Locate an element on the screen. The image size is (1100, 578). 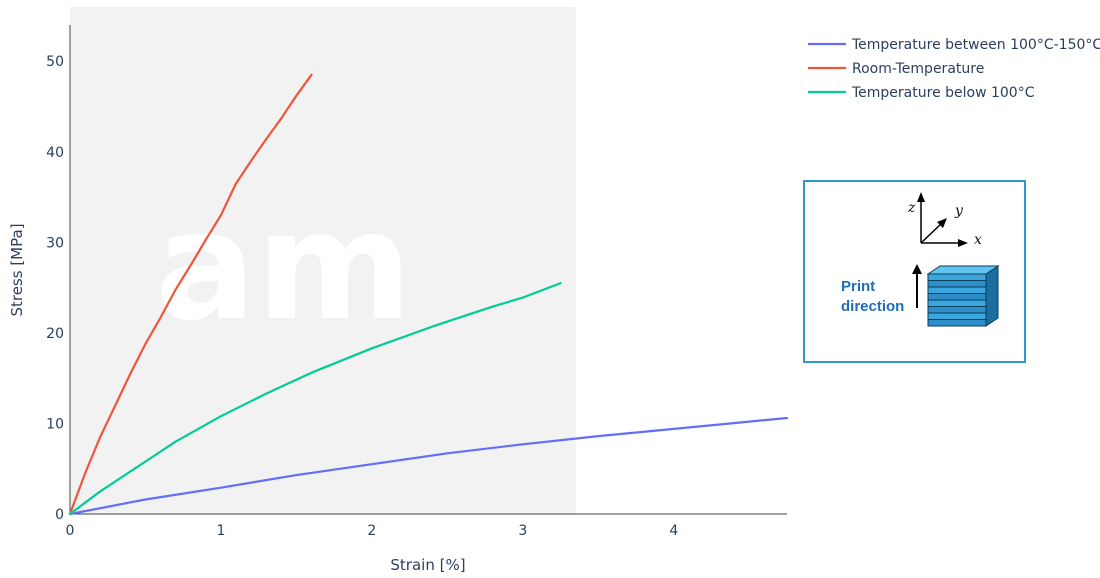
y-tick-label: 40 is located at coordinates (55, 153).